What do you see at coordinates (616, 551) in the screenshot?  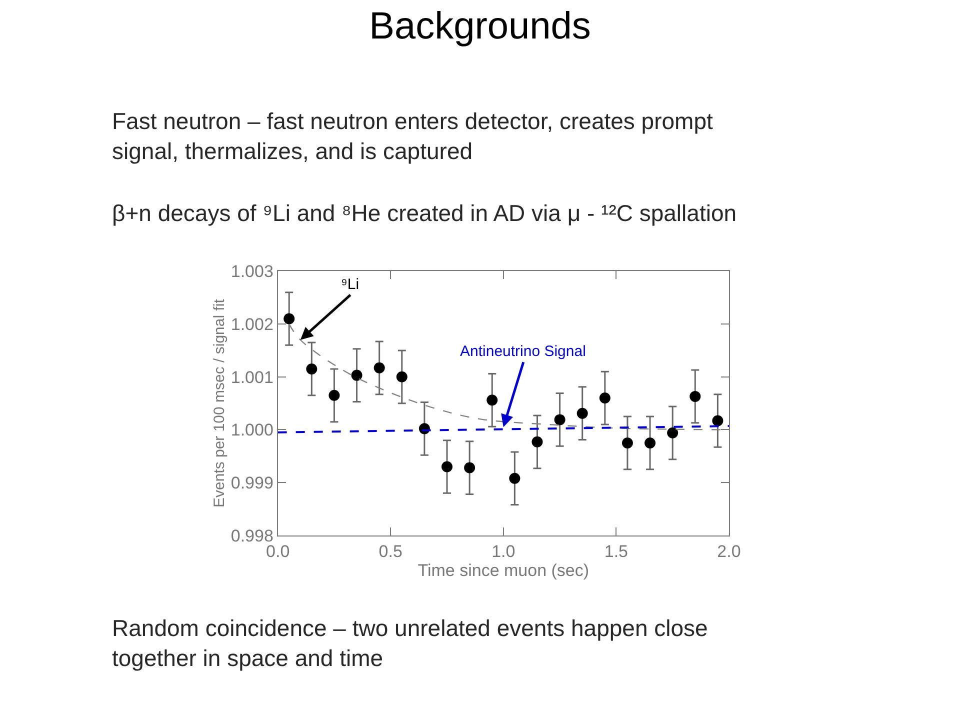 I see `x-tick-label: 1.5` at bounding box center [616, 551].